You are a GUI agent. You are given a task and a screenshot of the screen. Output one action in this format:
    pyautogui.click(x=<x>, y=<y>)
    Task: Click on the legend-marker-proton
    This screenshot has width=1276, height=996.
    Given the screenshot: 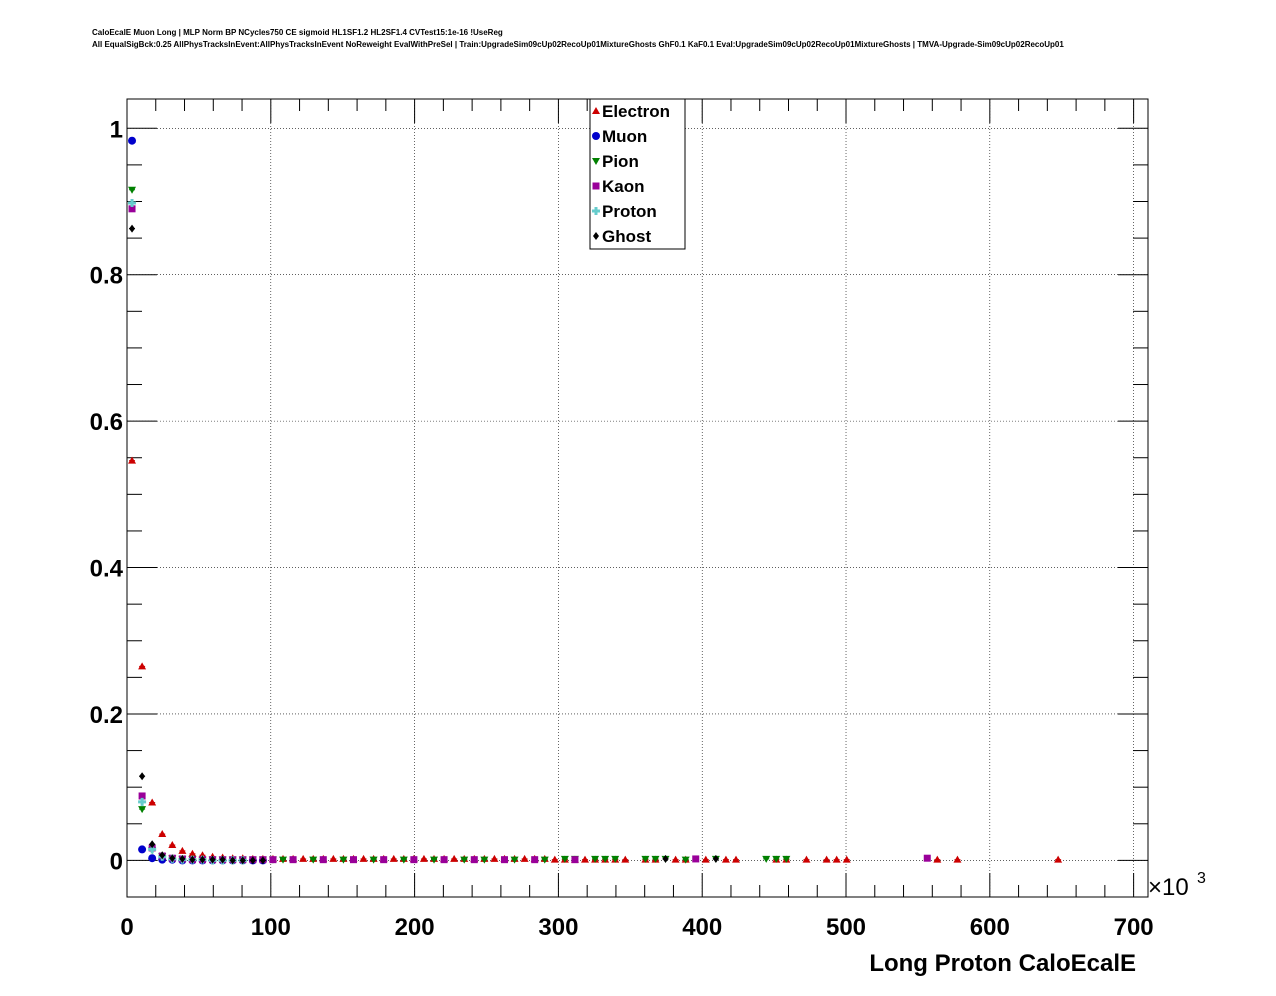 What is the action you would take?
    pyautogui.click(x=596, y=211)
    